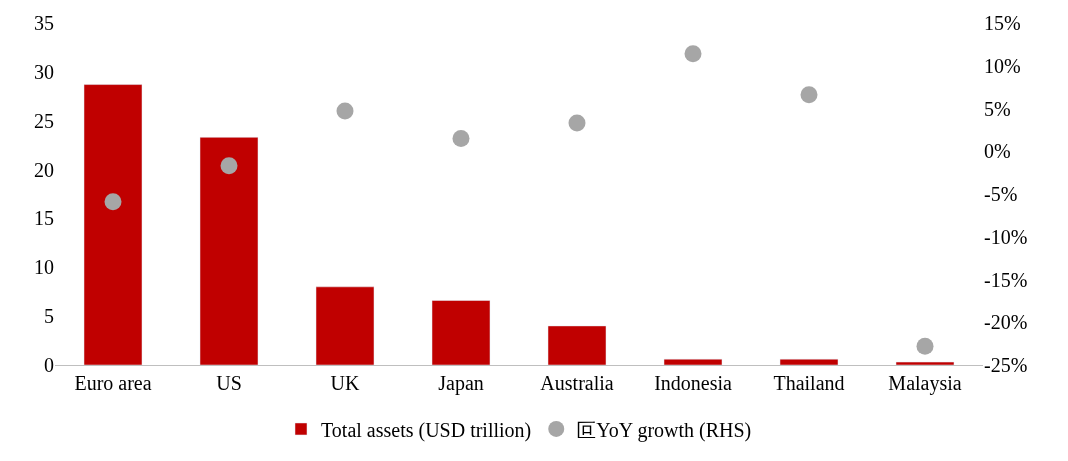  I want to click on y2-tick-label: 0%, so click(997, 151).